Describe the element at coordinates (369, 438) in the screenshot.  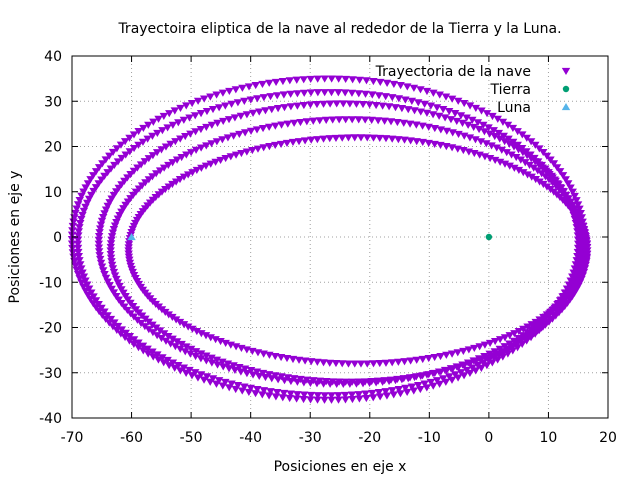
I see `x-tick-label: -20` at that location.